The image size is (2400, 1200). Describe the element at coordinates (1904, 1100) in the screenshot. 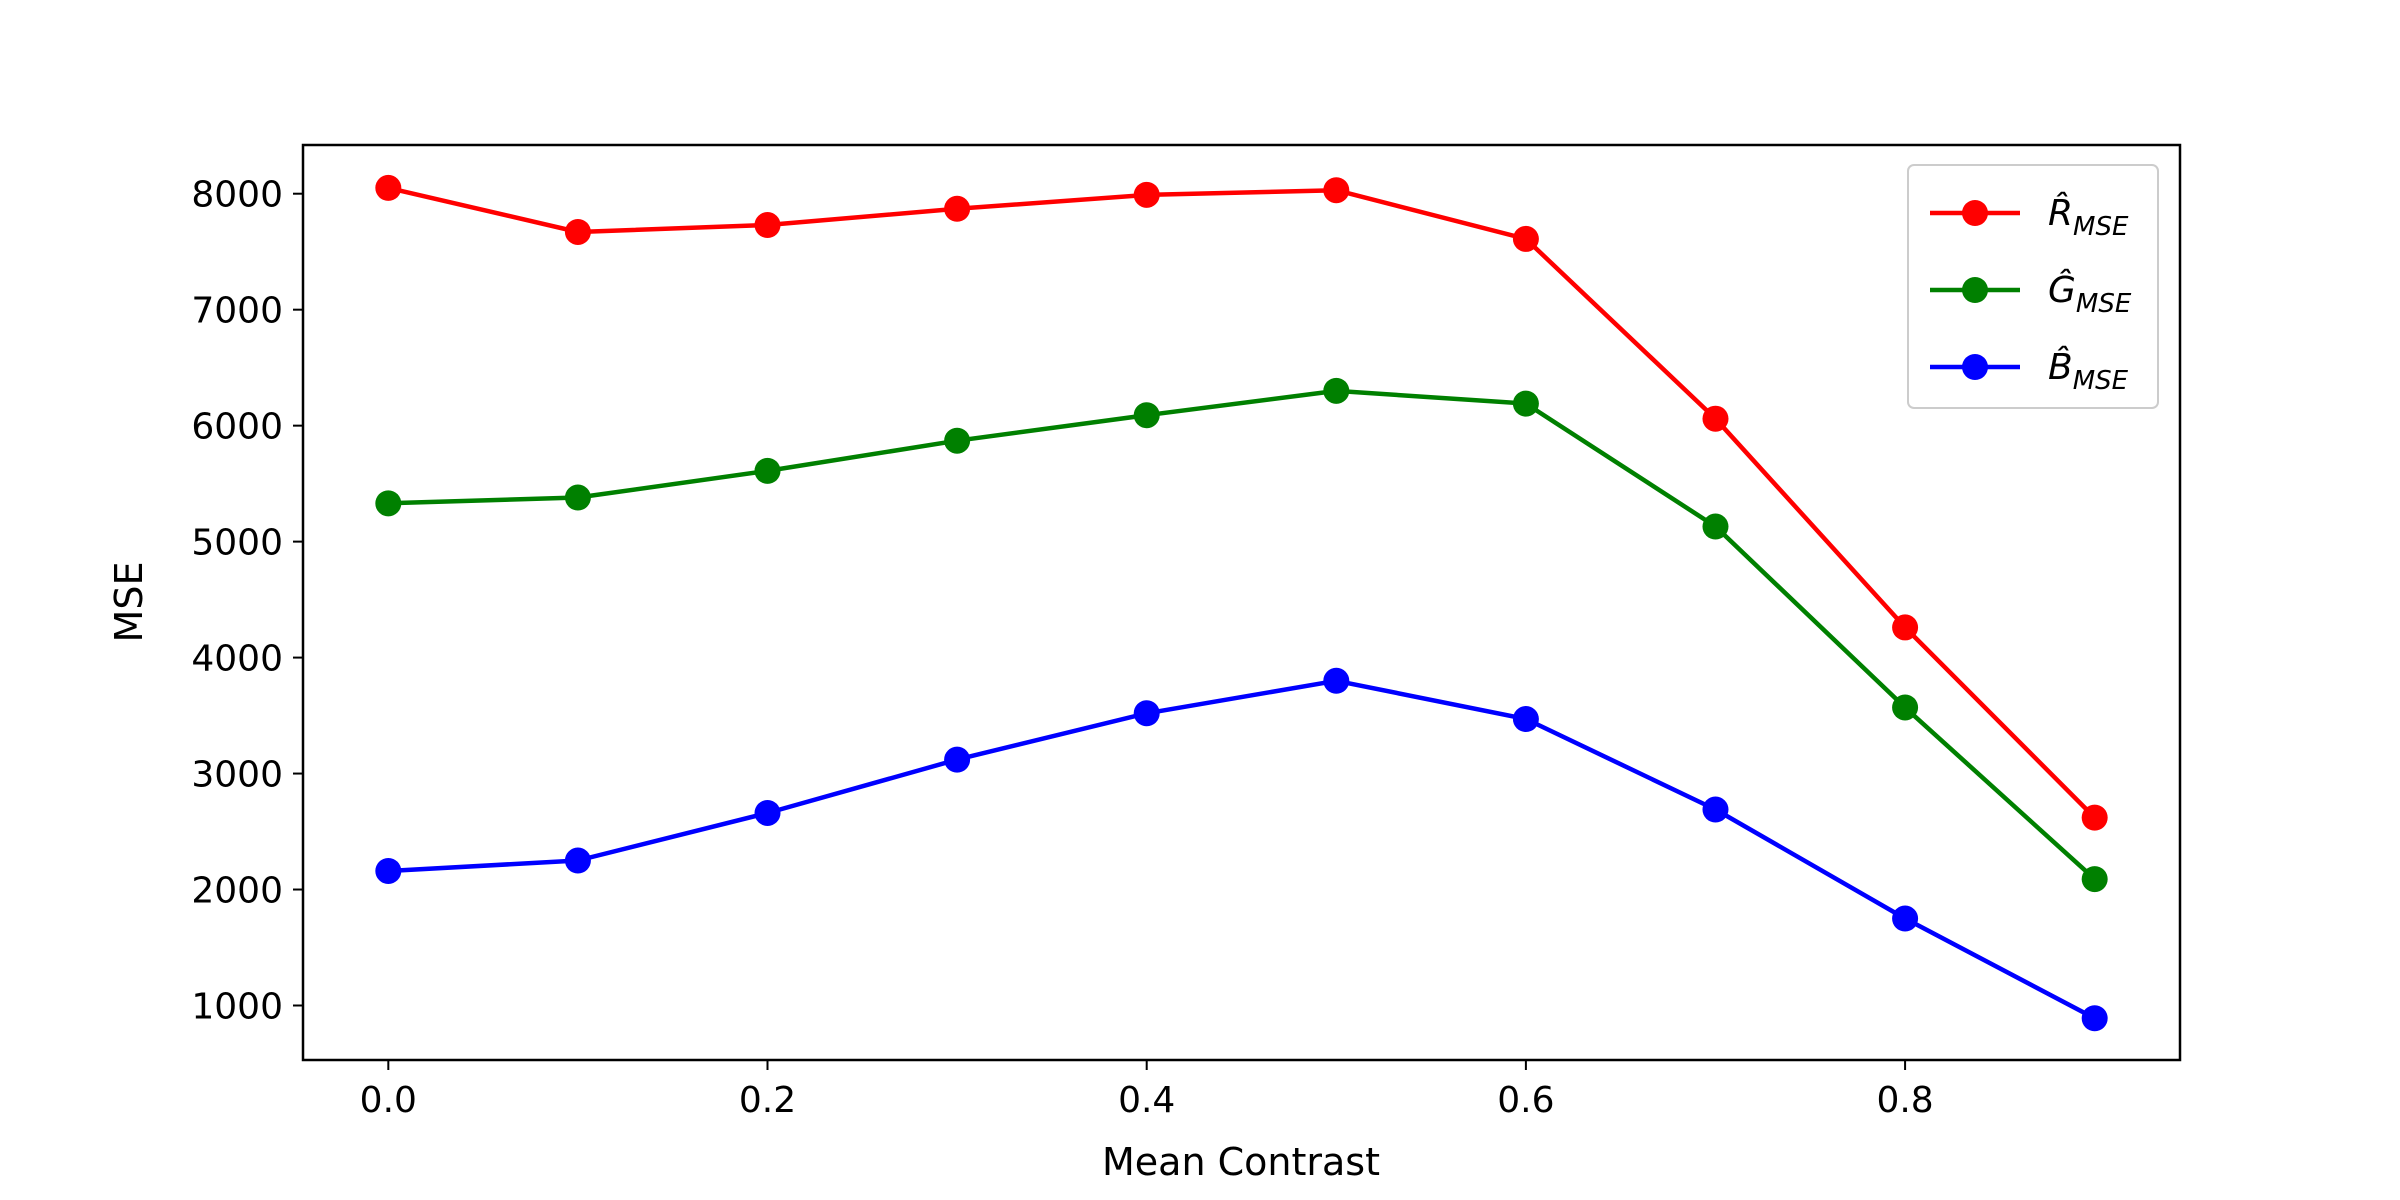

I see `x-tick-label: 0.8` at that location.